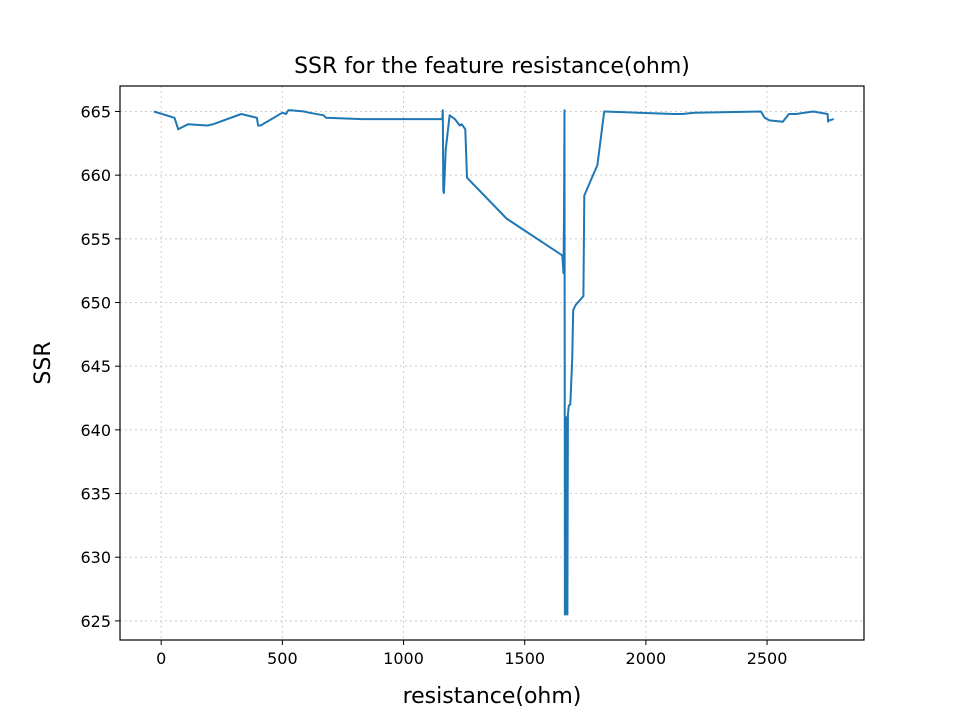 The width and height of the screenshot is (960, 724). What do you see at coordinates (95, 430) in the screenshot?
I see `y-tick-label: 640` at bounding box center [95, 430].